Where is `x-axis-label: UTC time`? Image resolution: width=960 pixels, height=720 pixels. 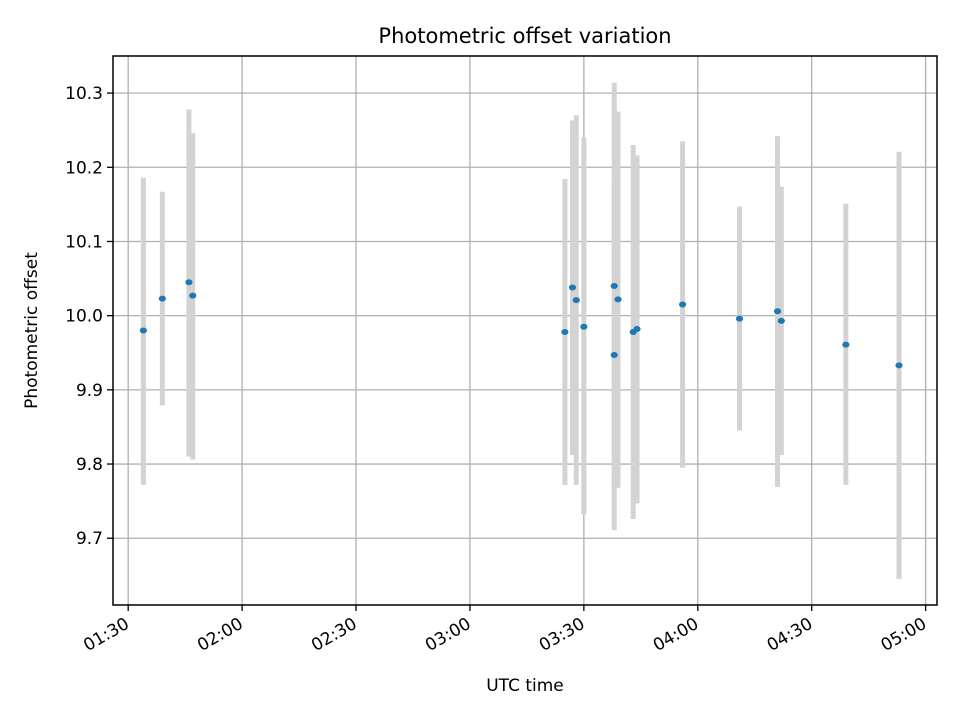 x-axis-label: UTC time is located at coordinates (525, 686).